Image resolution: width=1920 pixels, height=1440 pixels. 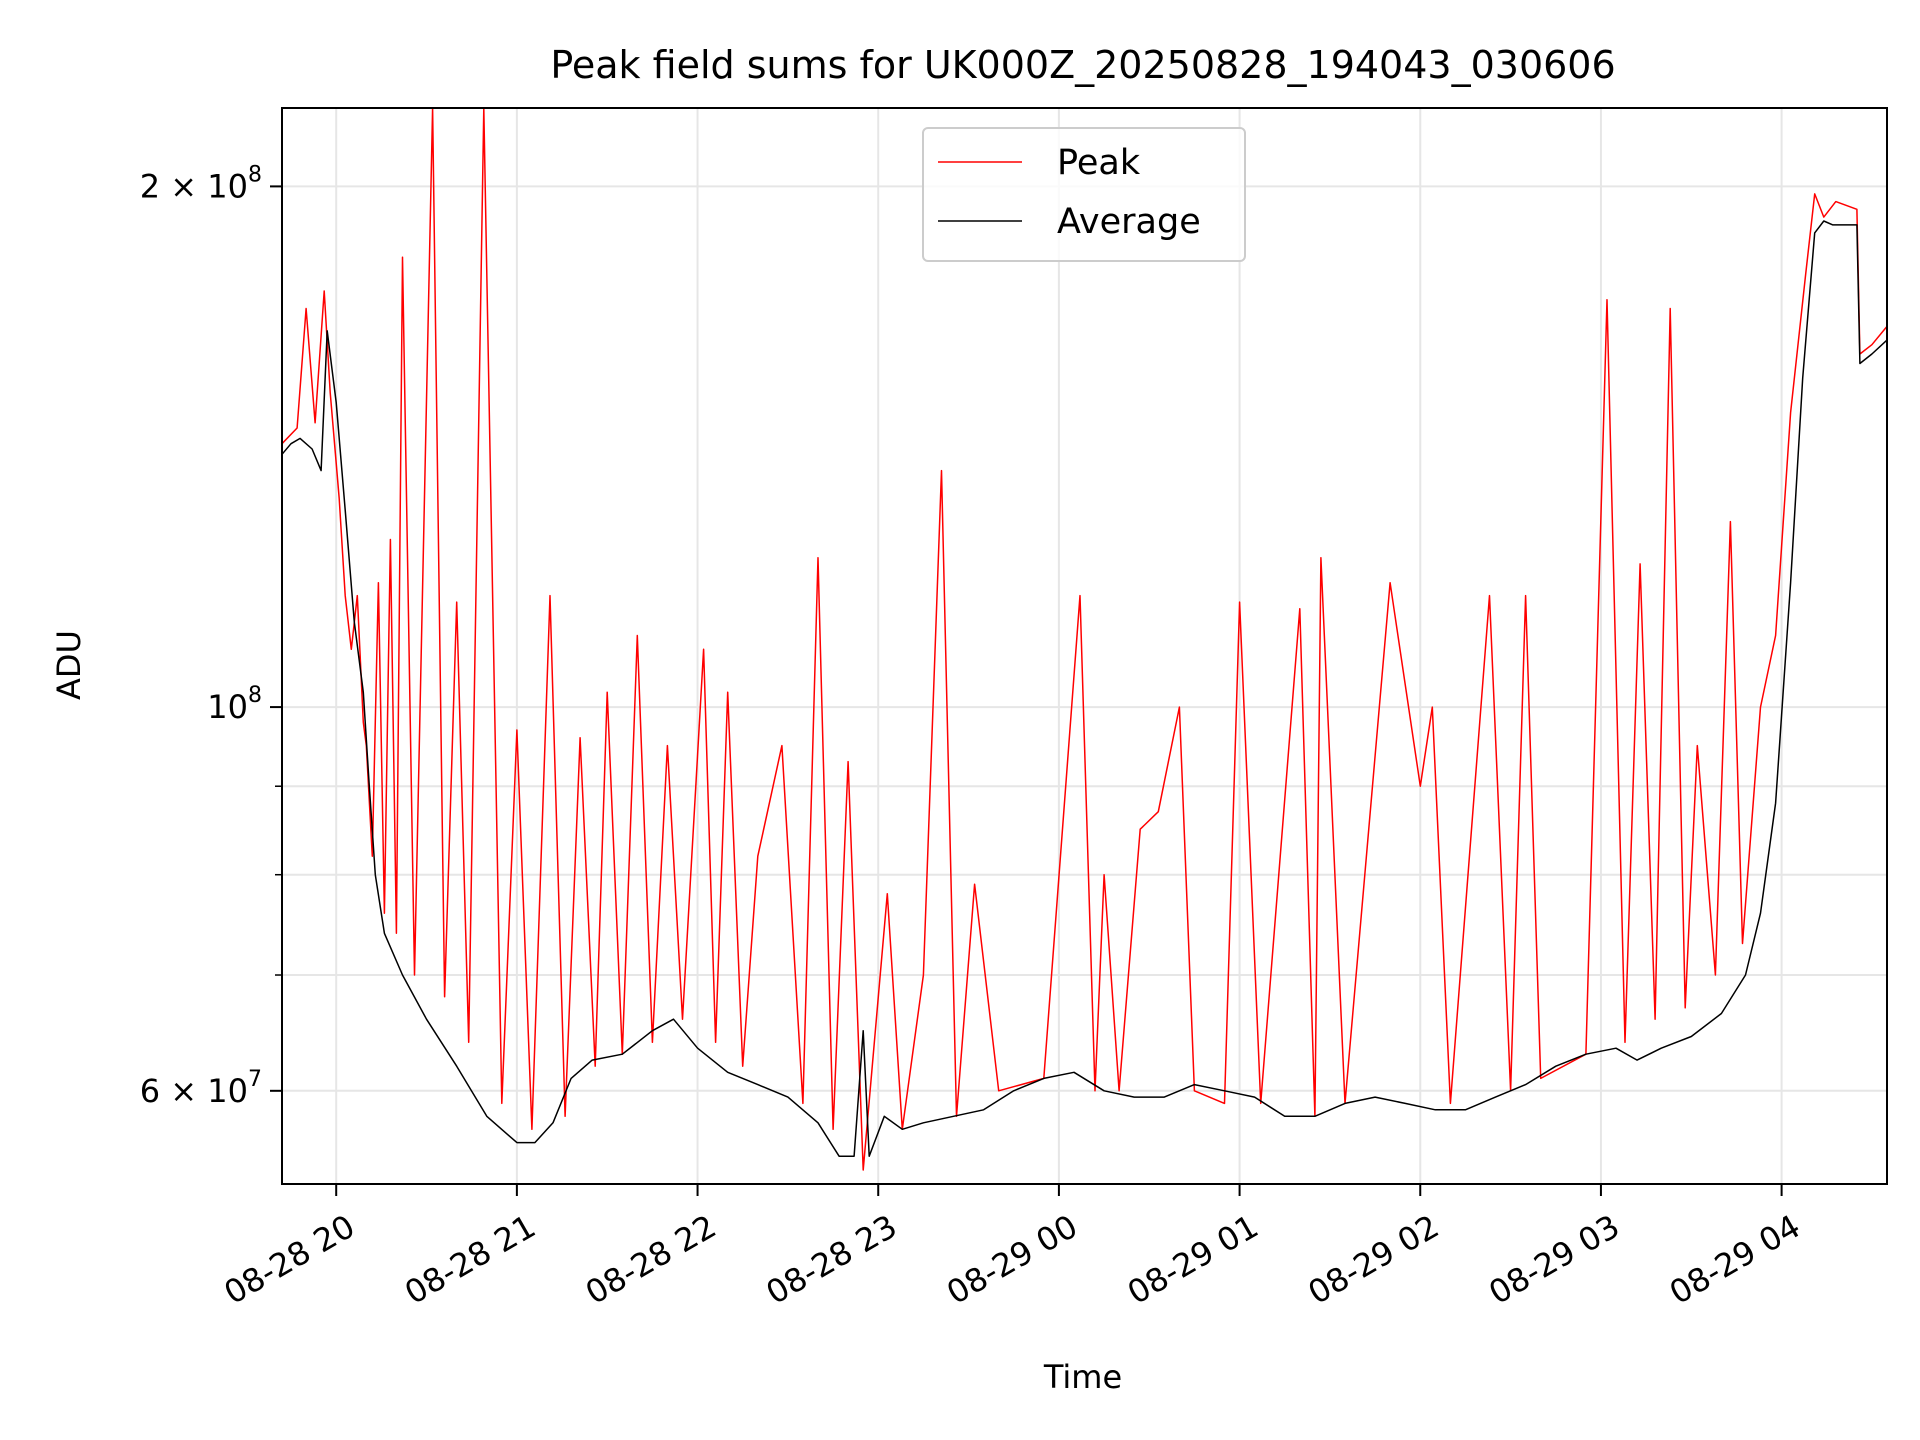 I want to click on y-tick-label: 2 × 108, so click(x=201, y=183).